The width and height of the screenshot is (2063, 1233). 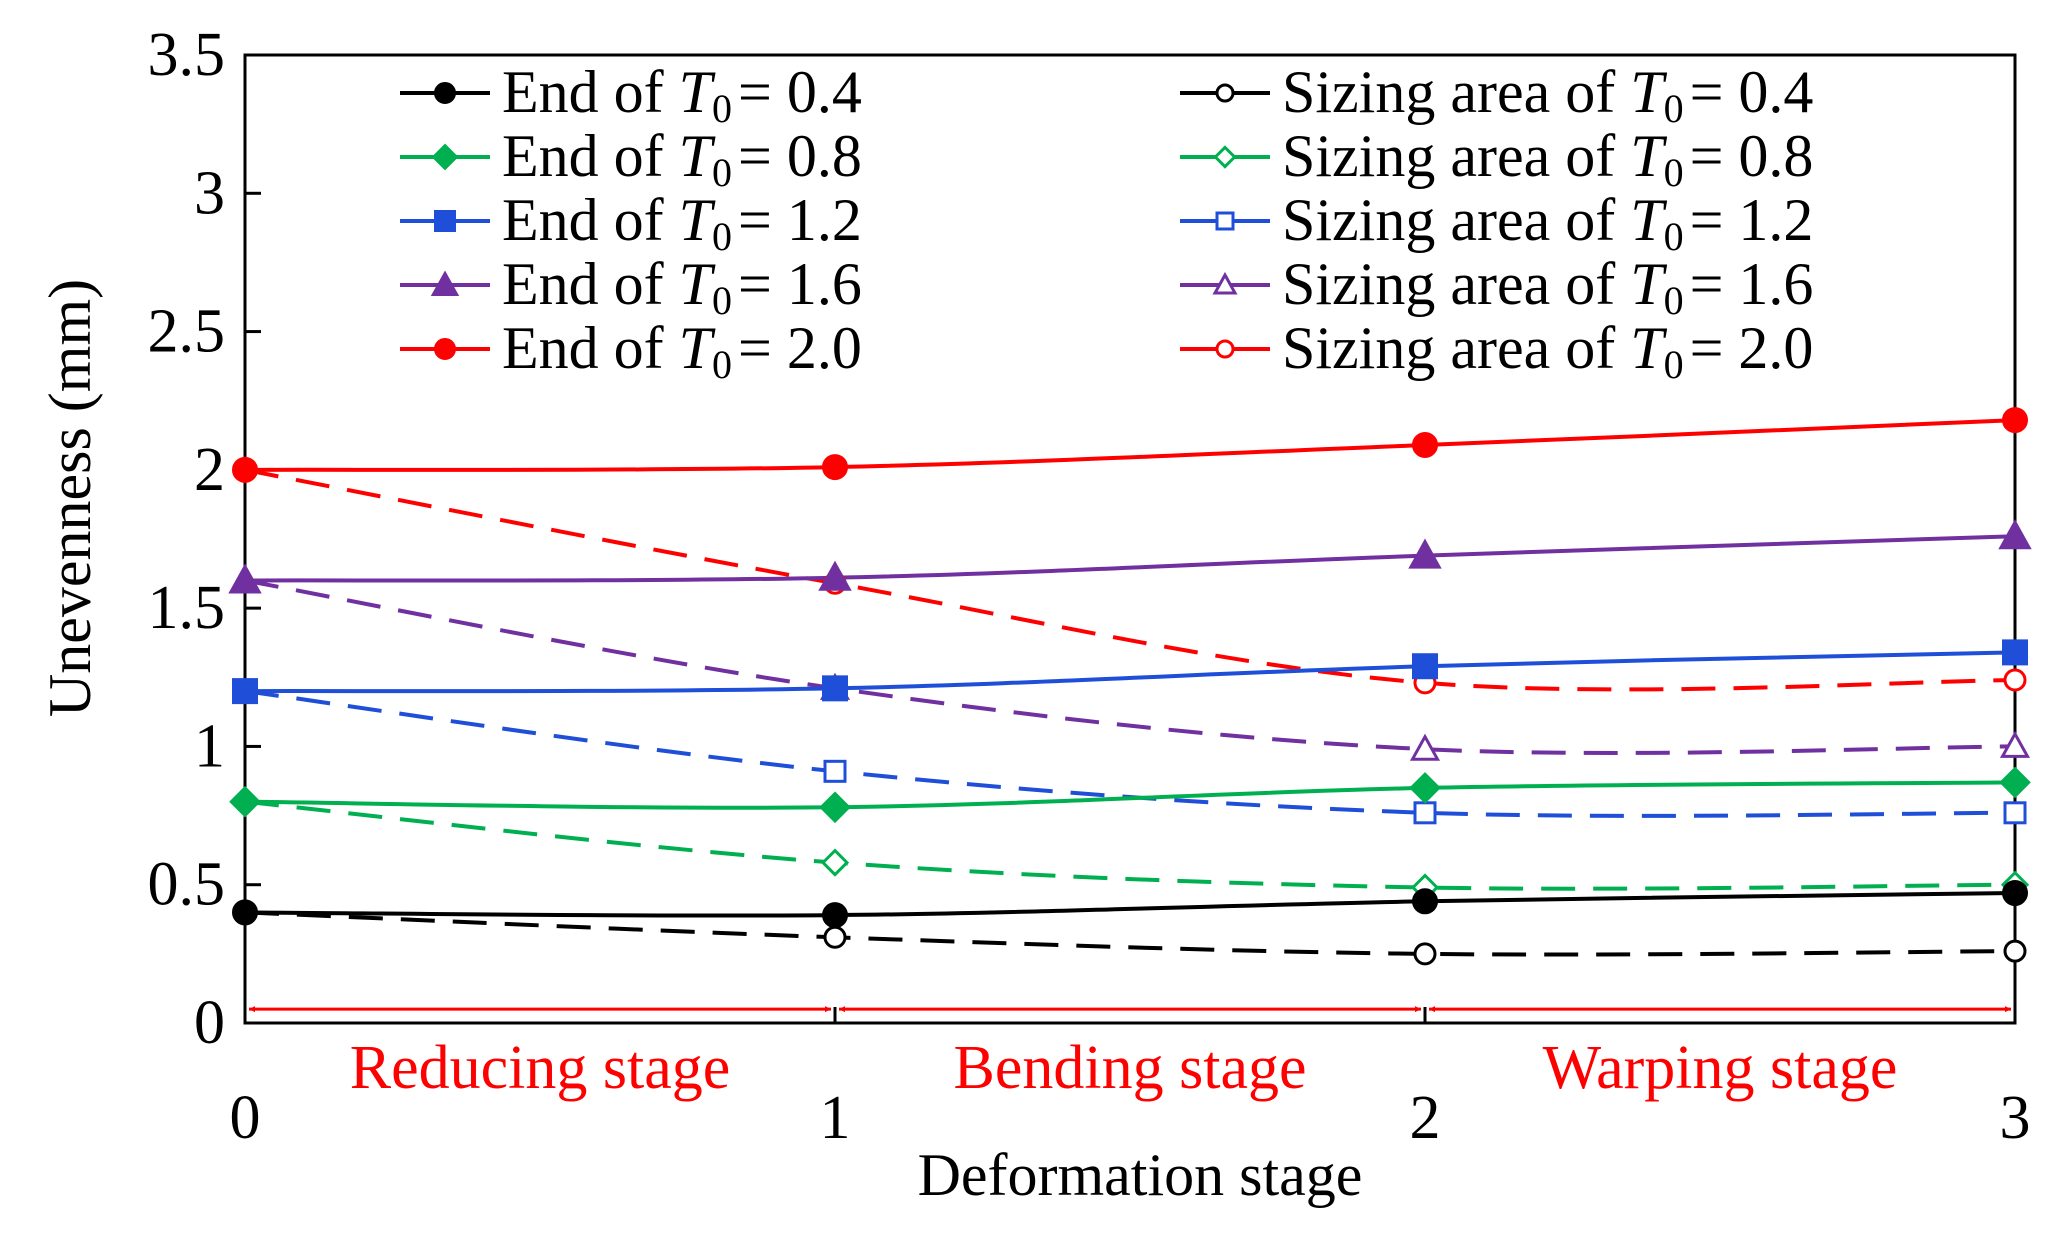 What do you see at coordinates (2015, 1118) in the screenshot?
I see `x-tick-label: 3` at bounding box center [2015, 1118].